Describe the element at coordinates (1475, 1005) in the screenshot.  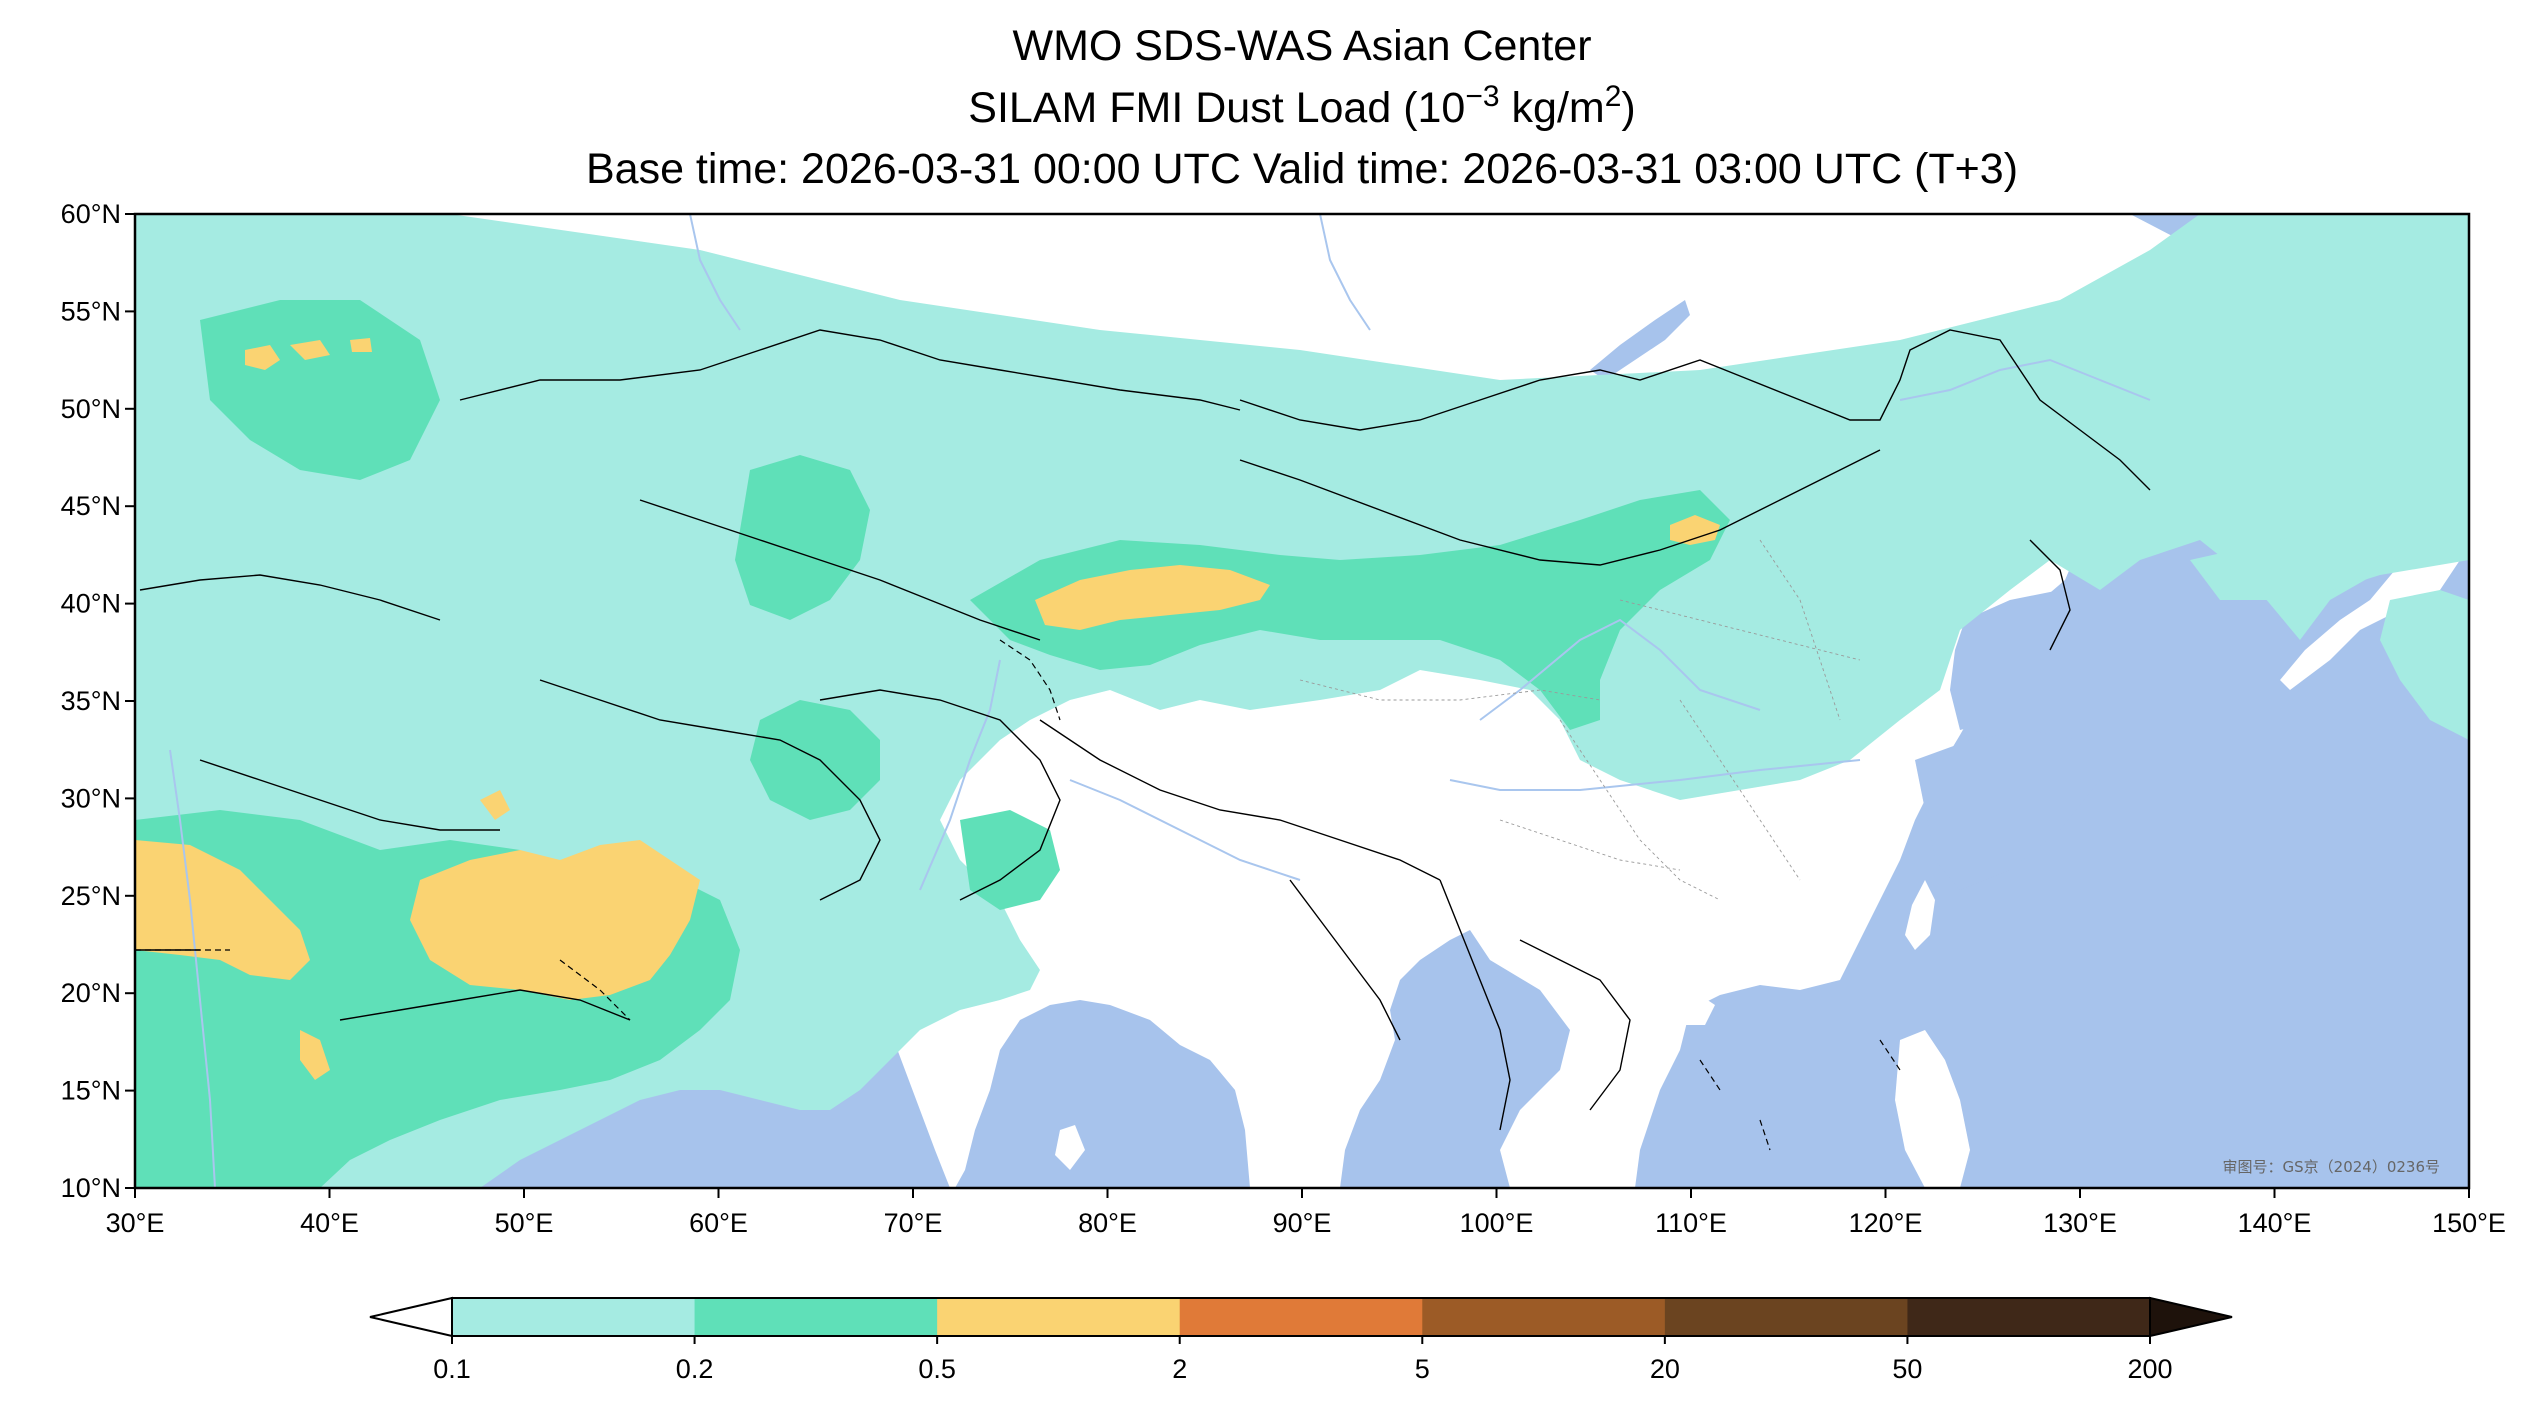
I see `border-myanmar-thailand` at that location.